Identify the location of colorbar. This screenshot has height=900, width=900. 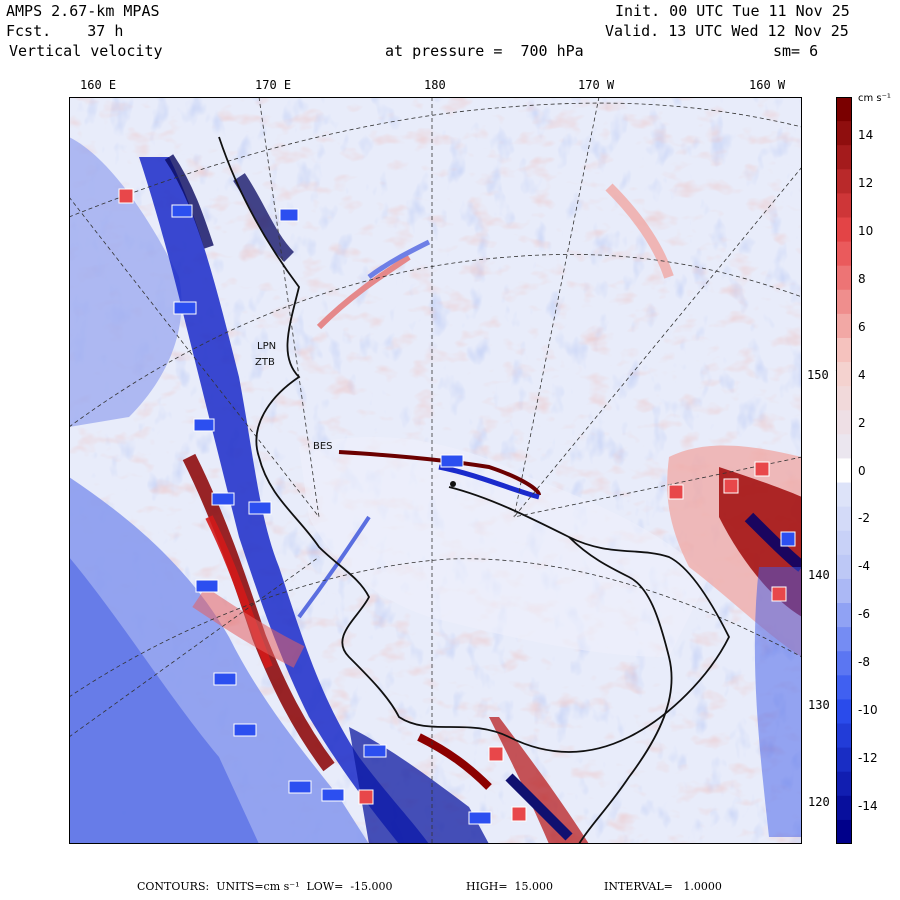
(844, 470).